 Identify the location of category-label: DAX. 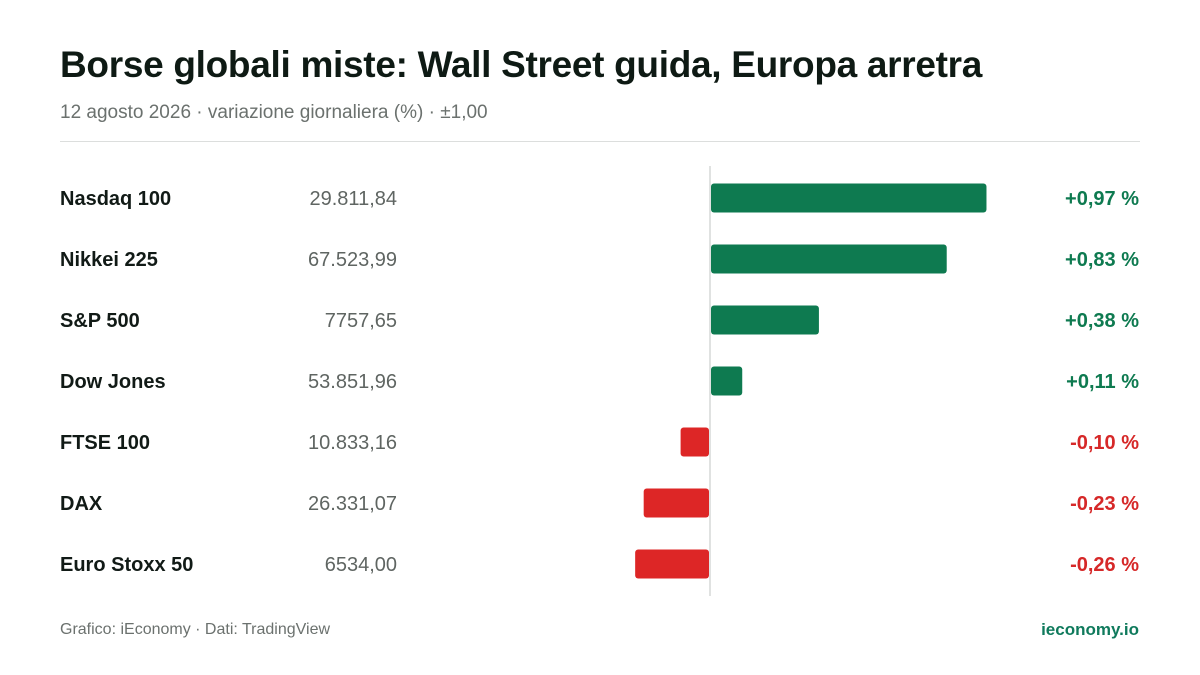
(81, 504).